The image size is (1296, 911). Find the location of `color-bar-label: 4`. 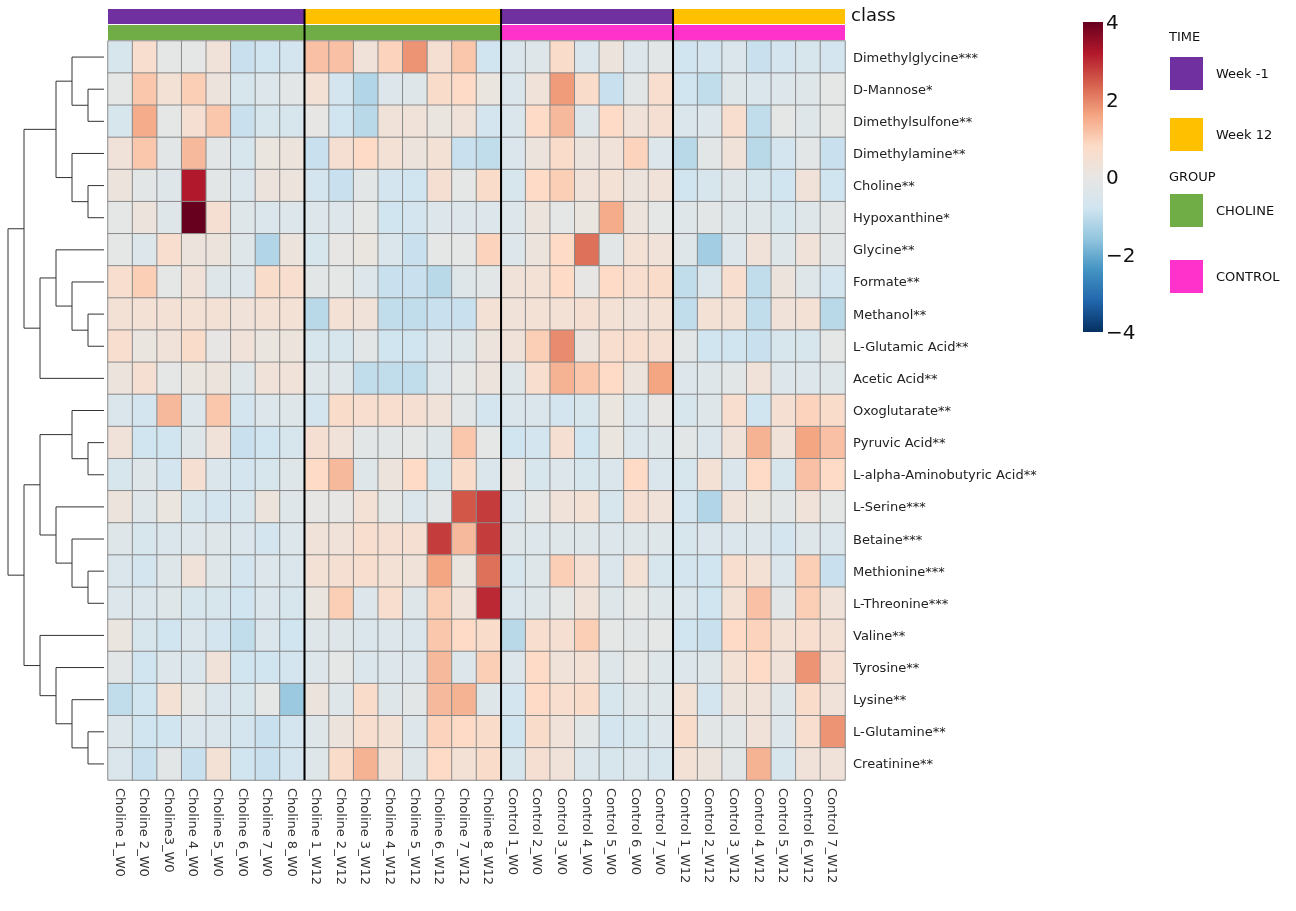

color-bar-label: 4 is located at coordinates (1112, 22).